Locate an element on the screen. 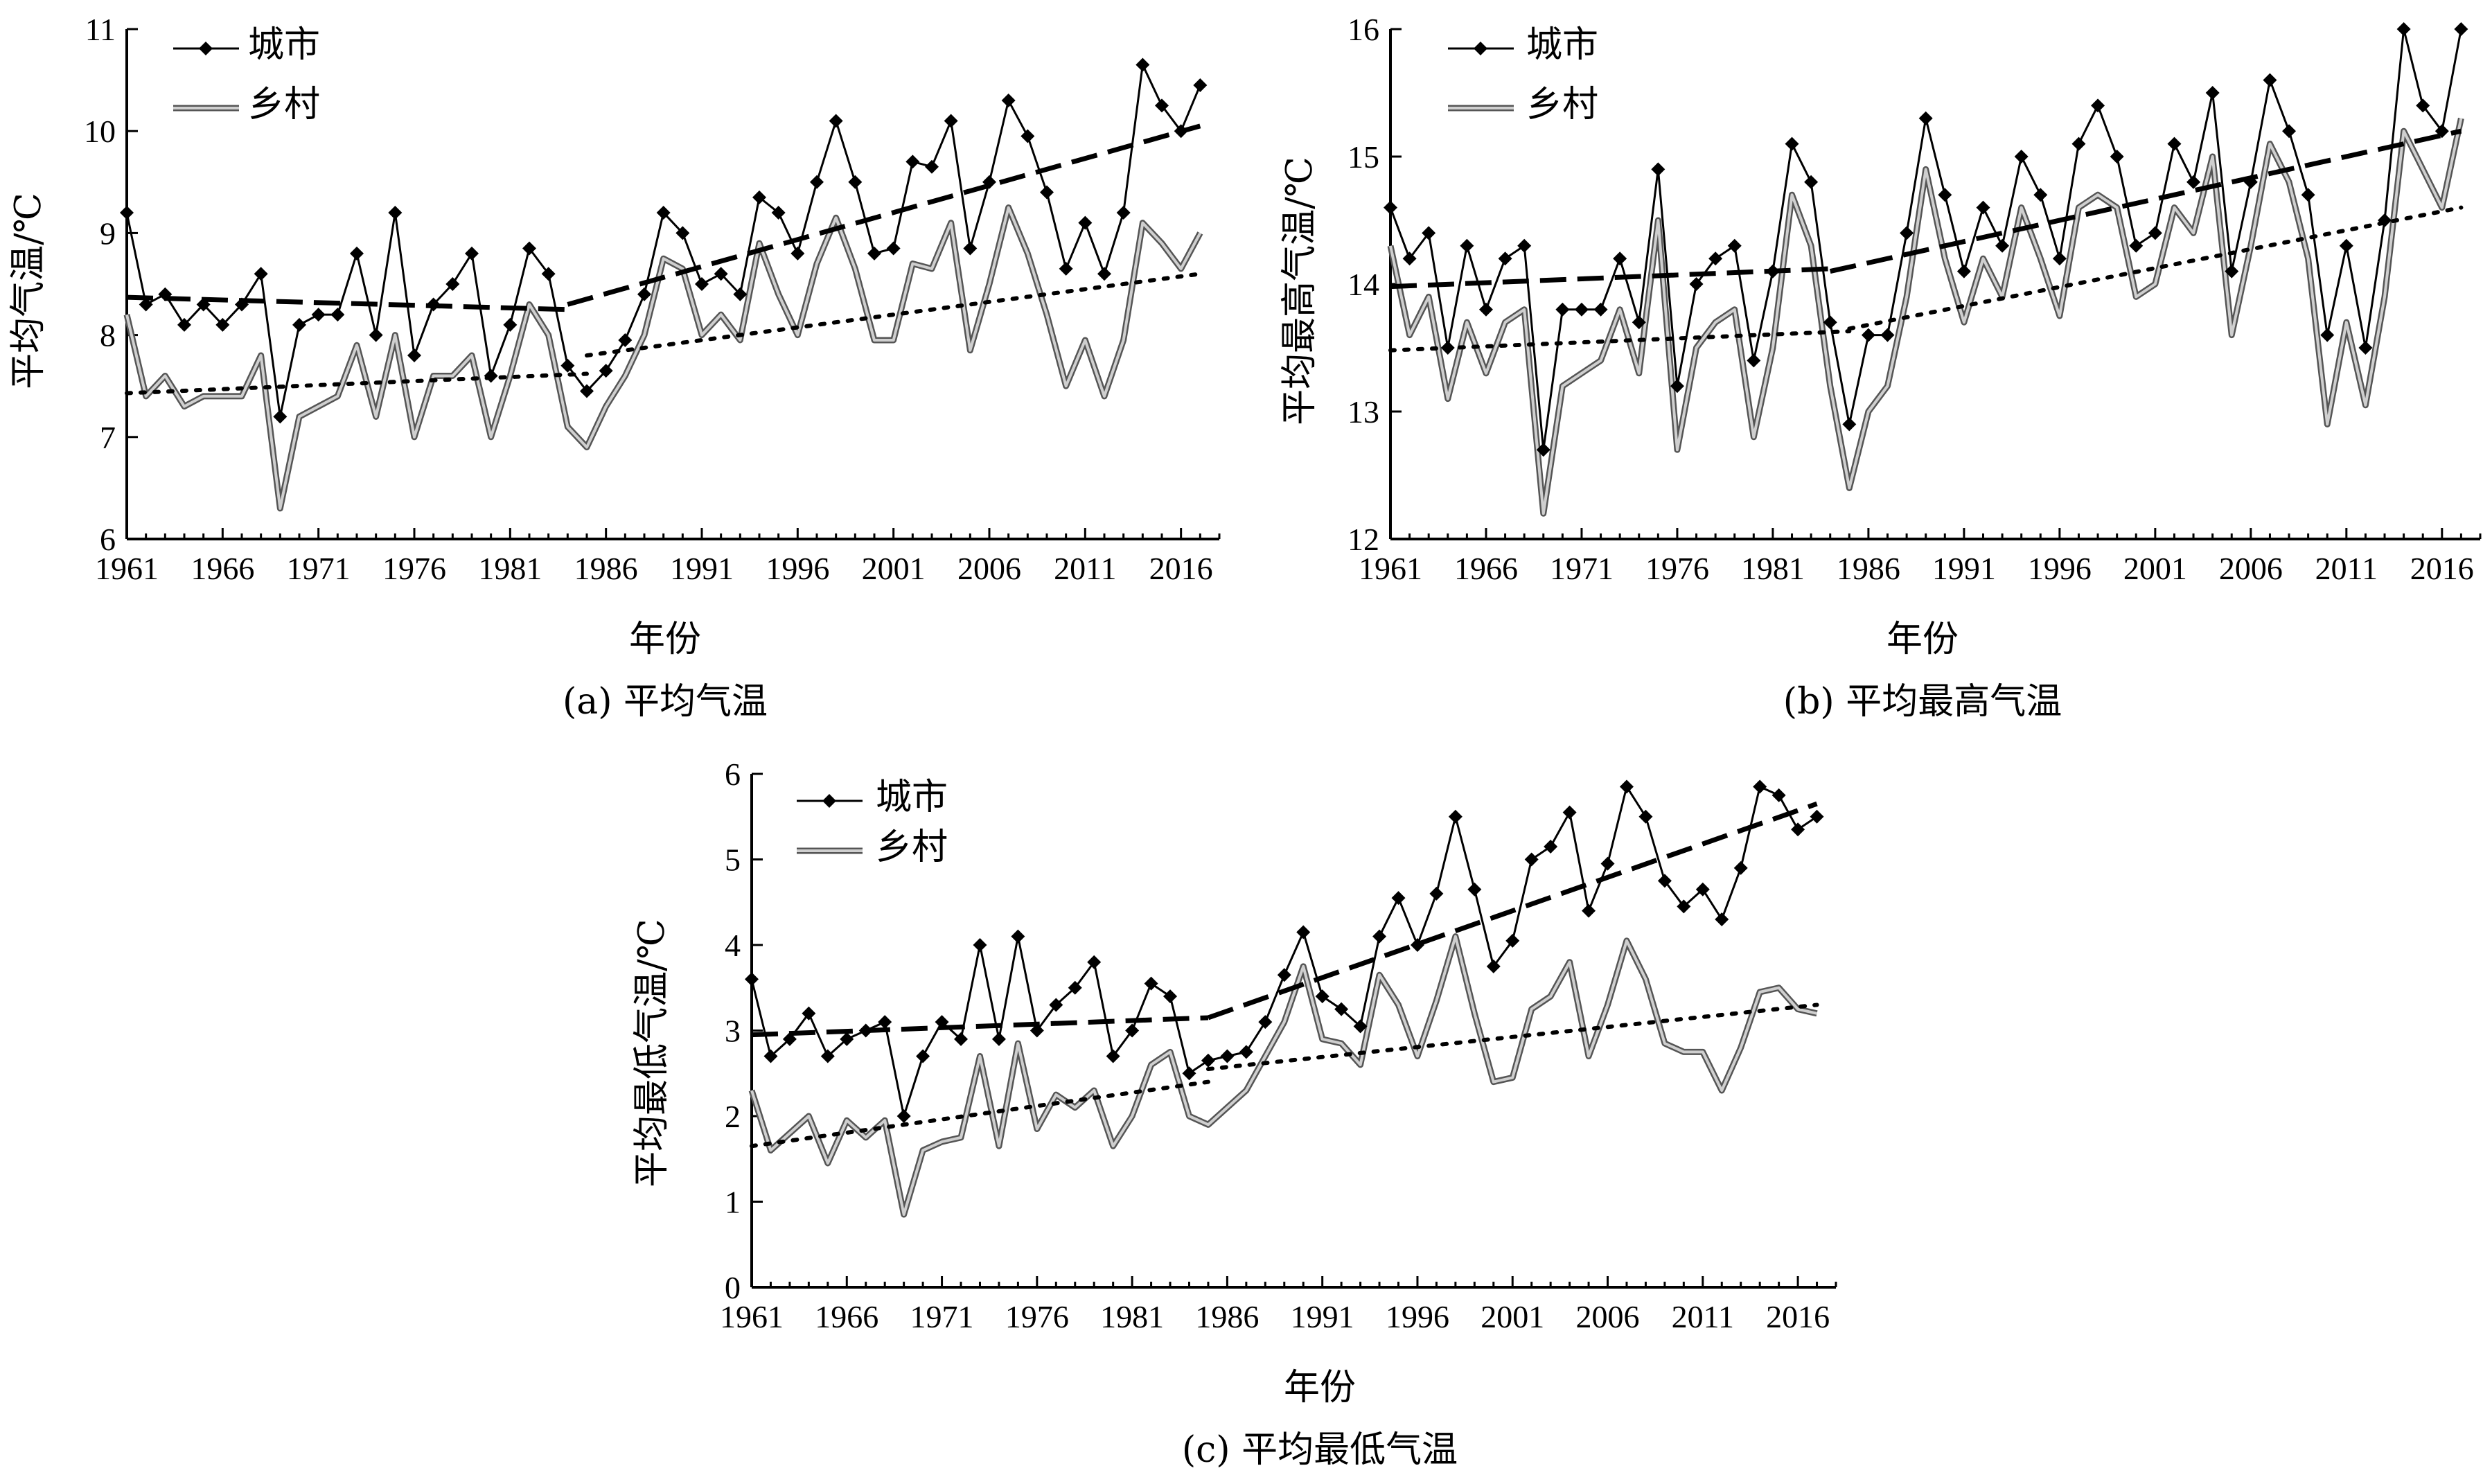 This screenshot has width=2492, height=1484. y-tick-label-c: 1 is located at coordinates (733, 1202).